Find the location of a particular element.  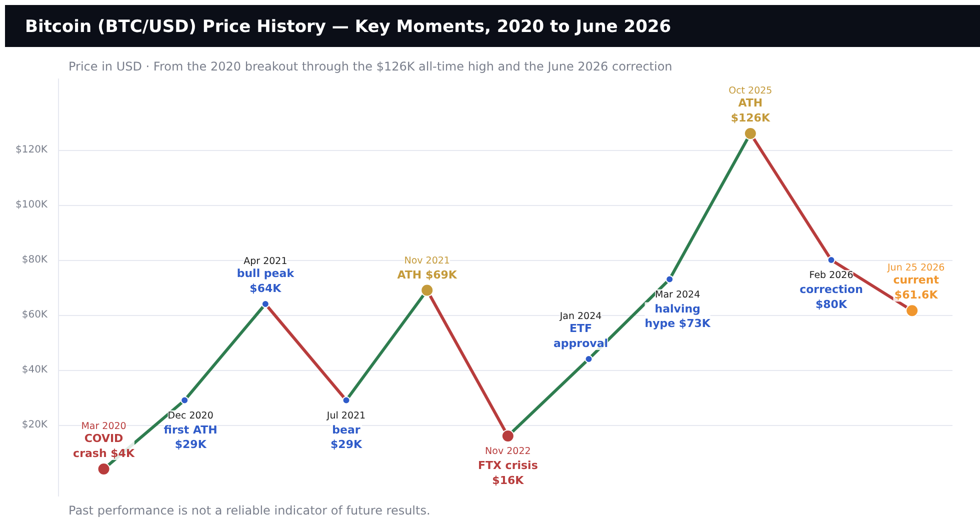

chart-subtitle: Price in USD · From the 2020 breakout through the $126K all-time high and the June 2026 correction is located at coordinates (370, 67).